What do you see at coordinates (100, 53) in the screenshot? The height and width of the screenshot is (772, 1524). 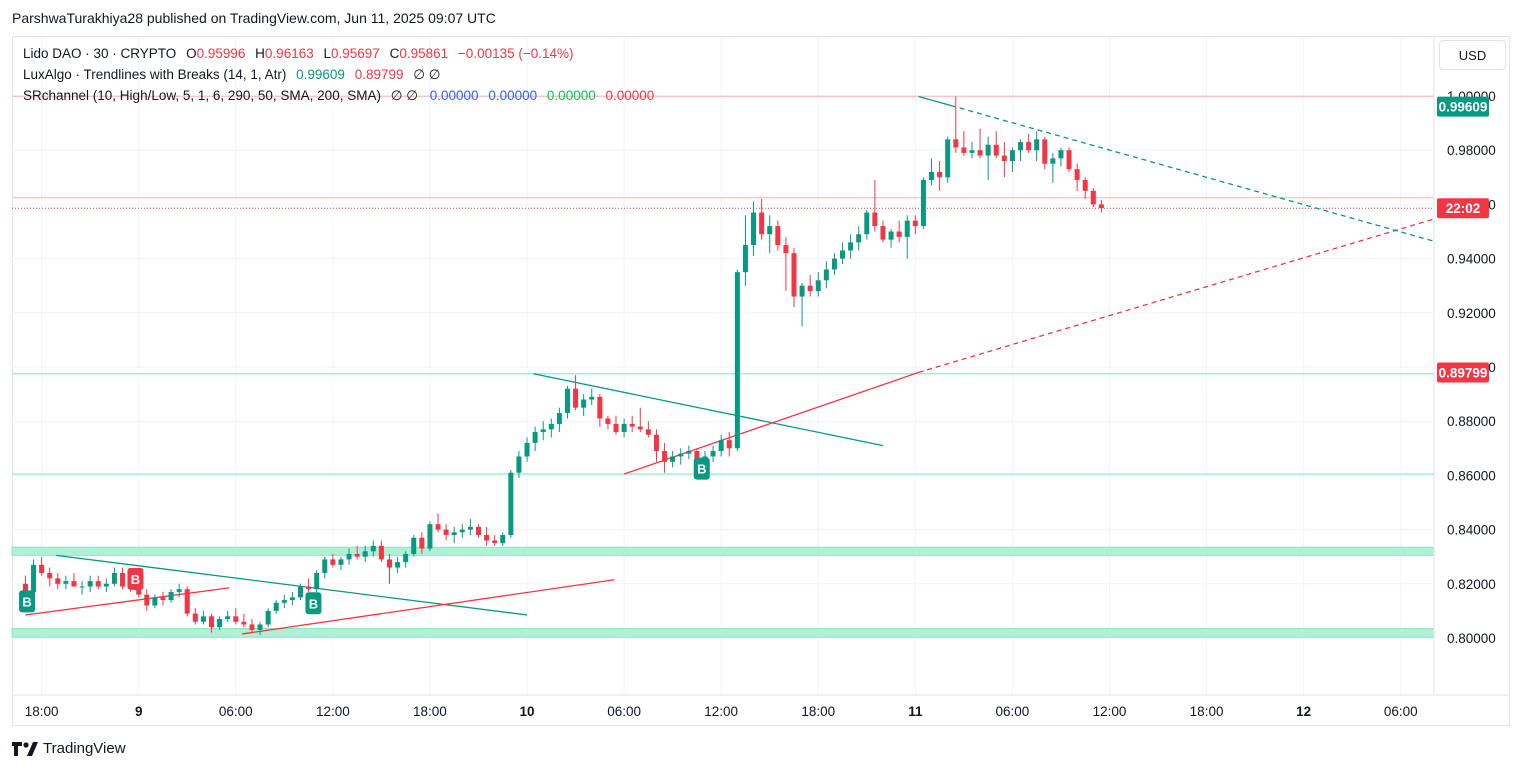 I see `legend-symbol: Lido DAO · 30 · CRYPTO` at bounding box center [100, 53].